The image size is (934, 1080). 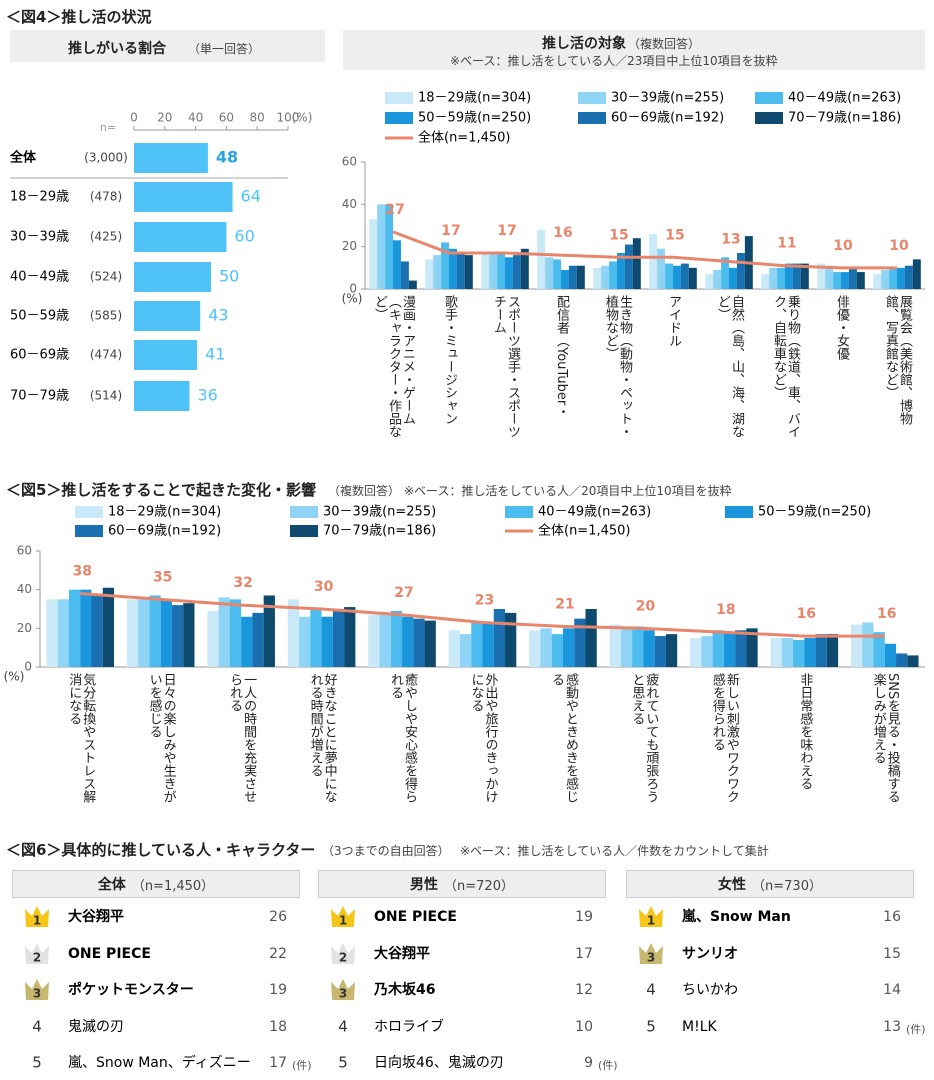 What do you see at coordinates (227, 157) in the screenshot?
I see `value-label: 48` at bounding box center [227, 157].